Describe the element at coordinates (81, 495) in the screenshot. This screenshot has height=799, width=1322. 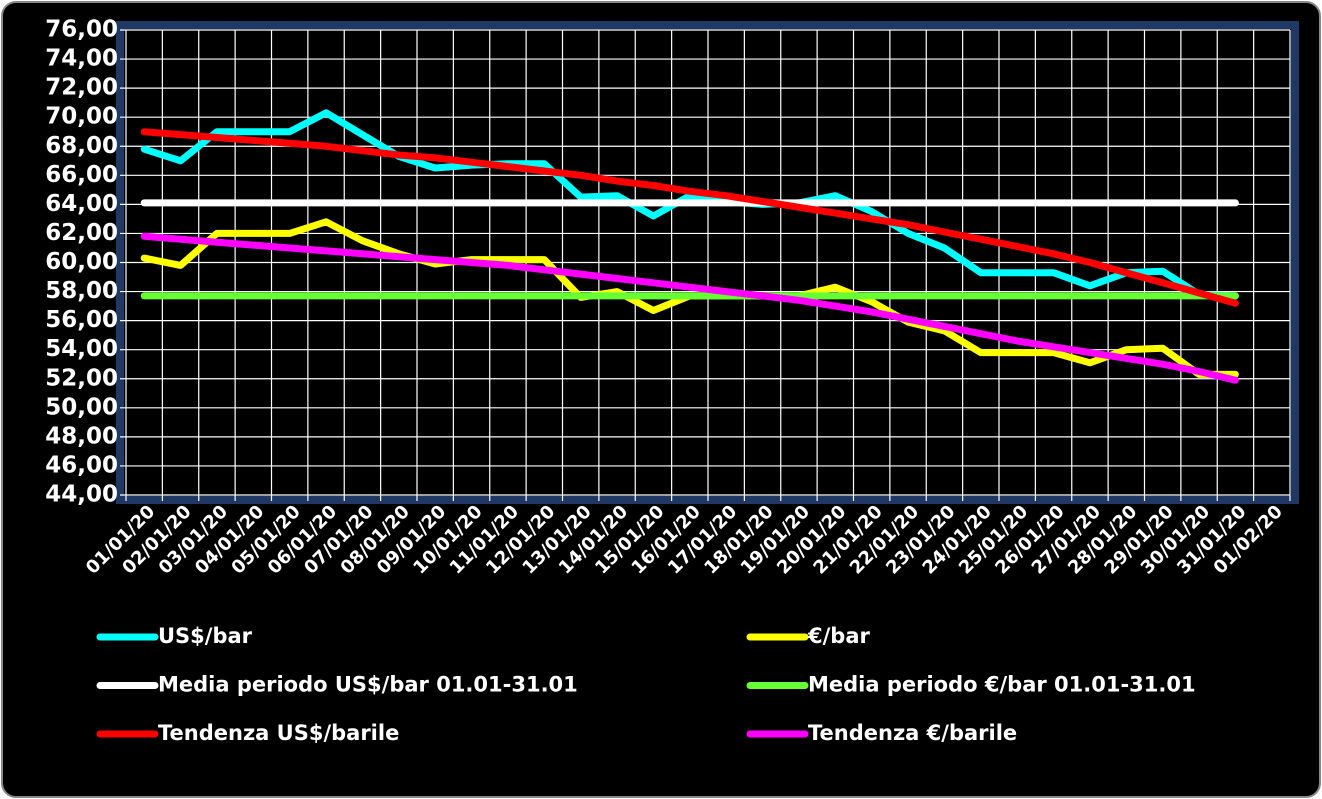
I see `y-tick-label: 44,00` at that location.